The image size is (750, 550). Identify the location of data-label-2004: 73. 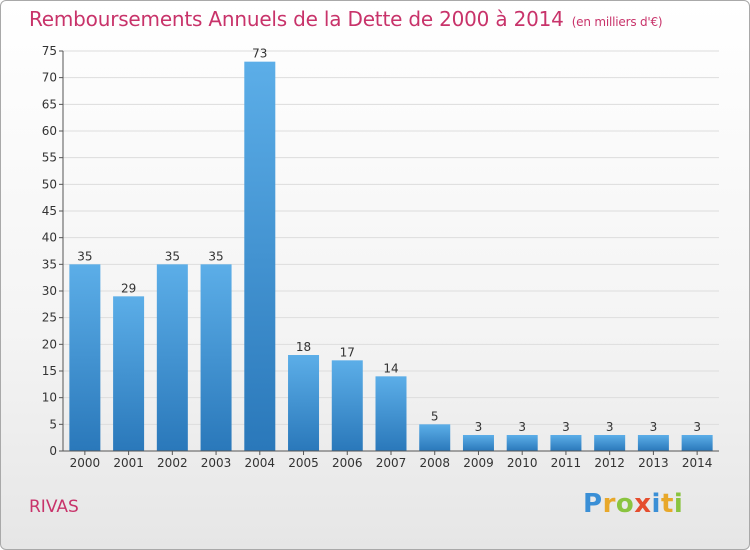
(259, 54).